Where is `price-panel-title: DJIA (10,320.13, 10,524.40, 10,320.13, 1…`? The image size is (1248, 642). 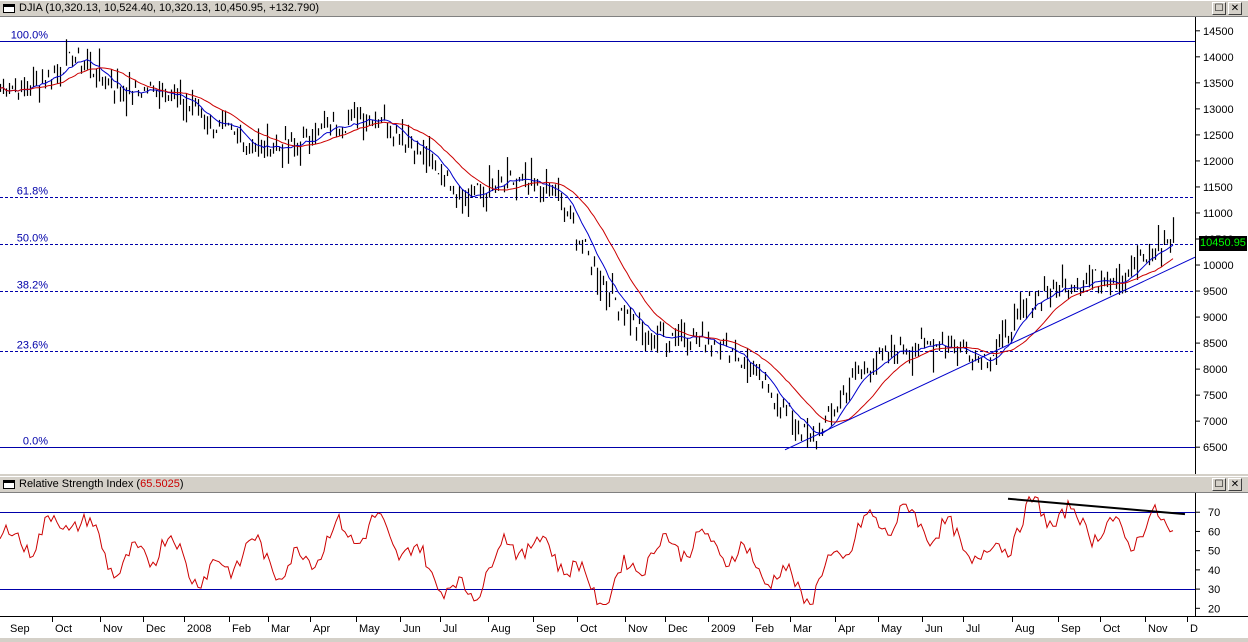 price-panel-title: DJIA (10,320.13, 10,524.40, 10,320.13, 1… is located at coordinates (169, 8).